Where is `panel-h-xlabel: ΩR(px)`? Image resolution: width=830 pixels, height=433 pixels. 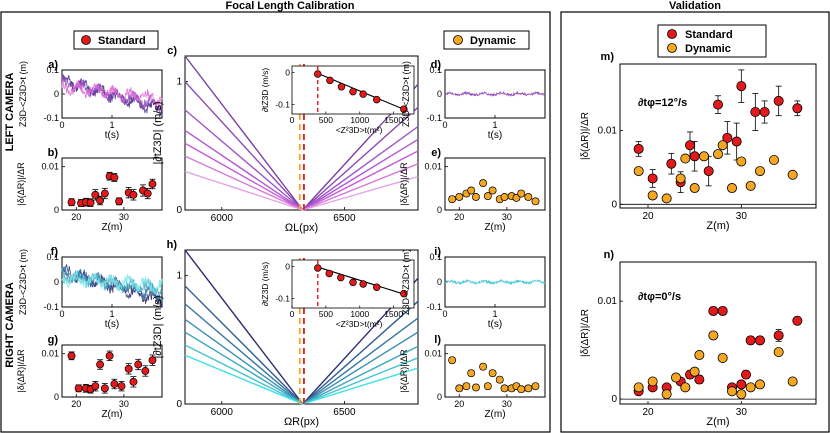 panel-h-xlabel: ΩR(px) is located at coordinates (301, 422).